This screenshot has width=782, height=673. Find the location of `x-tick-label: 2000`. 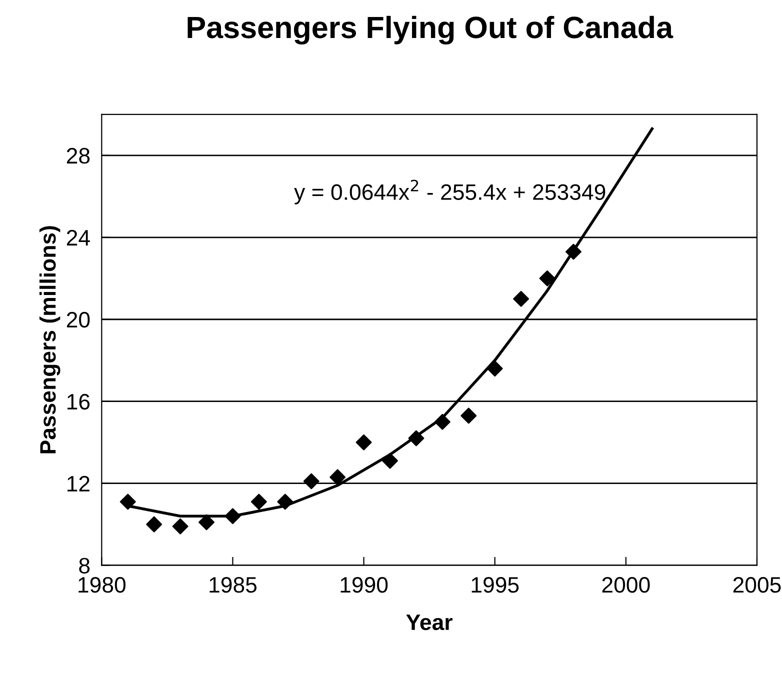

x-tick-label: 2000 is located at coordinates (626, 585).